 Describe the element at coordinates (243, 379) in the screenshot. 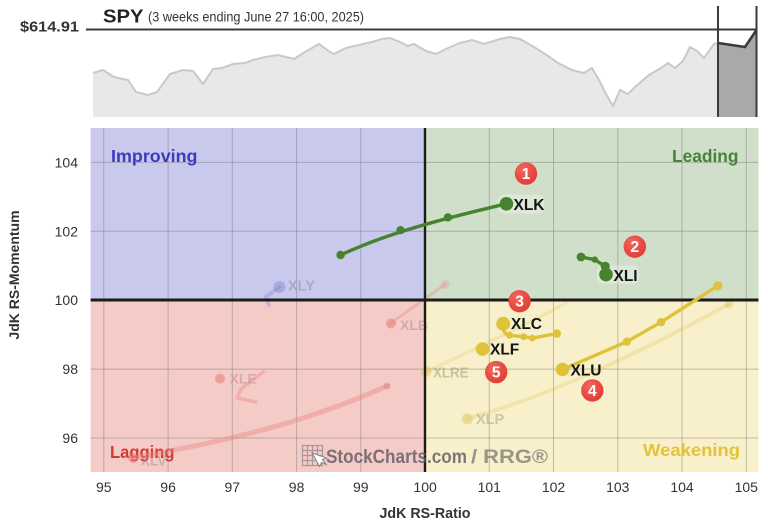

I see `svg-text: XLE` at that location.